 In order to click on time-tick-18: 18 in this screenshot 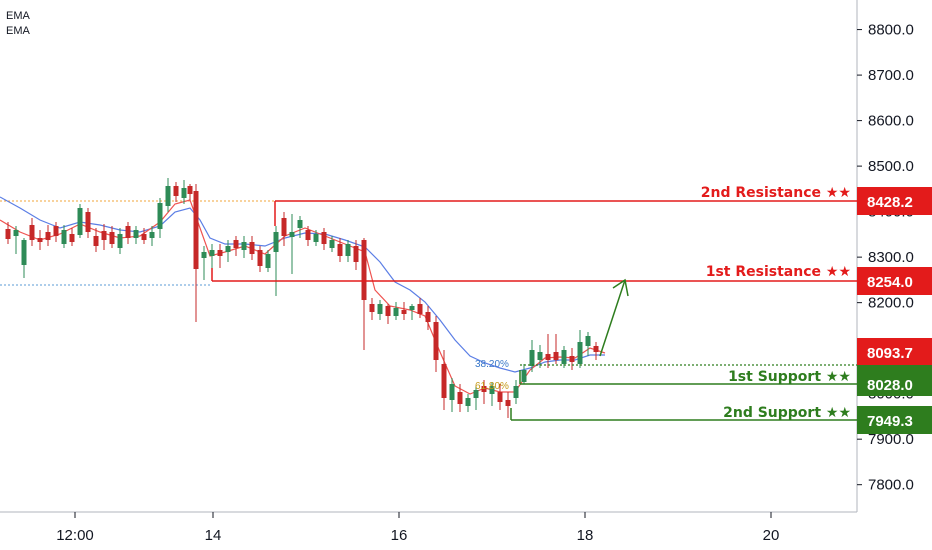, I will do `click(585, 535)`.